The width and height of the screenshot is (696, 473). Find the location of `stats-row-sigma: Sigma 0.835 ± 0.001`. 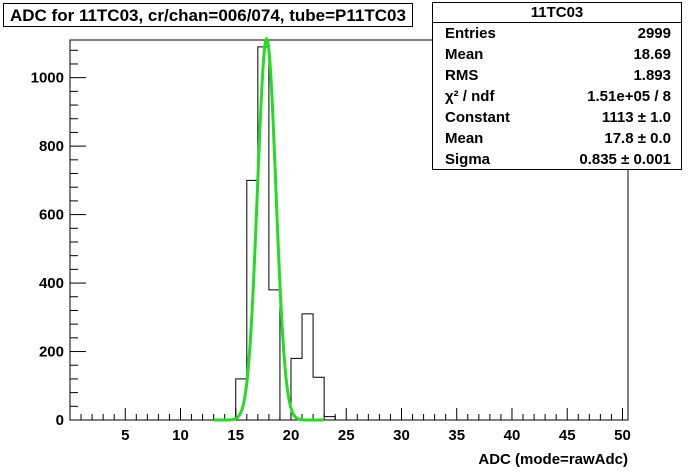

stats-row-sigma: Sigma 0.835 ± 0.001 is located at coordinates (557, 159).